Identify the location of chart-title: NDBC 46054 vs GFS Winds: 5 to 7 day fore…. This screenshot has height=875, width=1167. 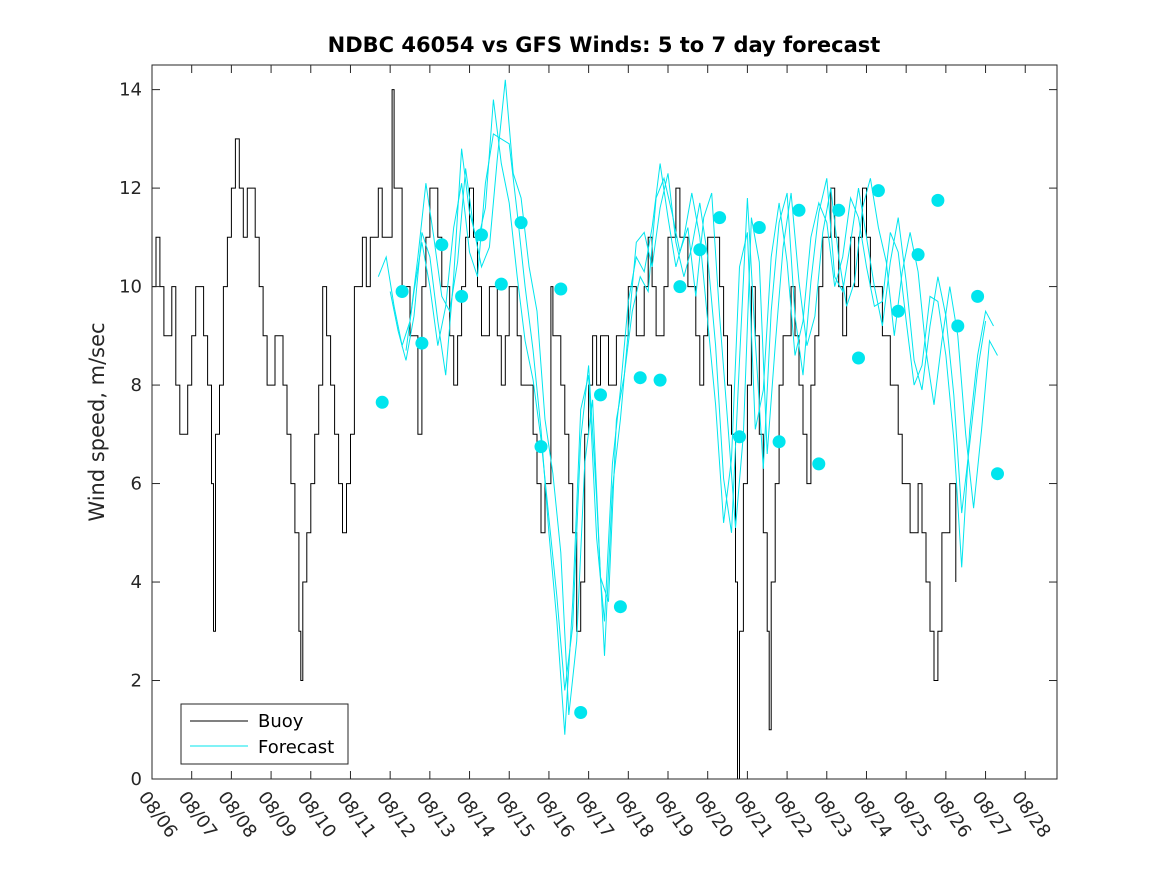
(604, 45).